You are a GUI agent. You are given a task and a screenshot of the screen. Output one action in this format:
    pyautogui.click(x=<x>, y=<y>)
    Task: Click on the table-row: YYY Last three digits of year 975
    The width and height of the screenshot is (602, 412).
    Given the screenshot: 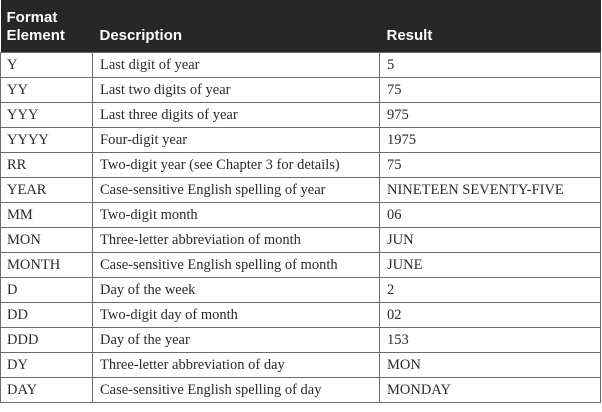 What is the action you would take?
    pyautogui.click(x=300, y=114)
    